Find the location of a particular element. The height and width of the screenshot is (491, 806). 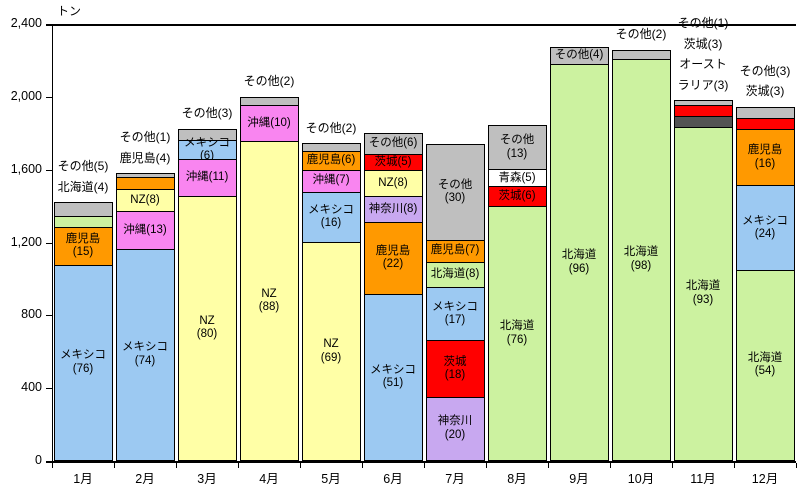

segment-label: NZ (69) is located at coordinates (331, 351).